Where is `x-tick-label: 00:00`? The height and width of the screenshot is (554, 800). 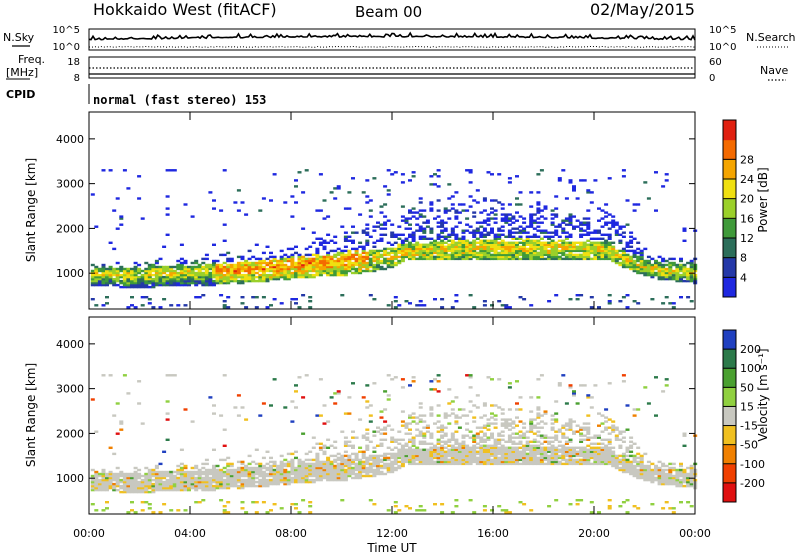 x-tick-label: 00:00 is located at coordinates (695, 533).